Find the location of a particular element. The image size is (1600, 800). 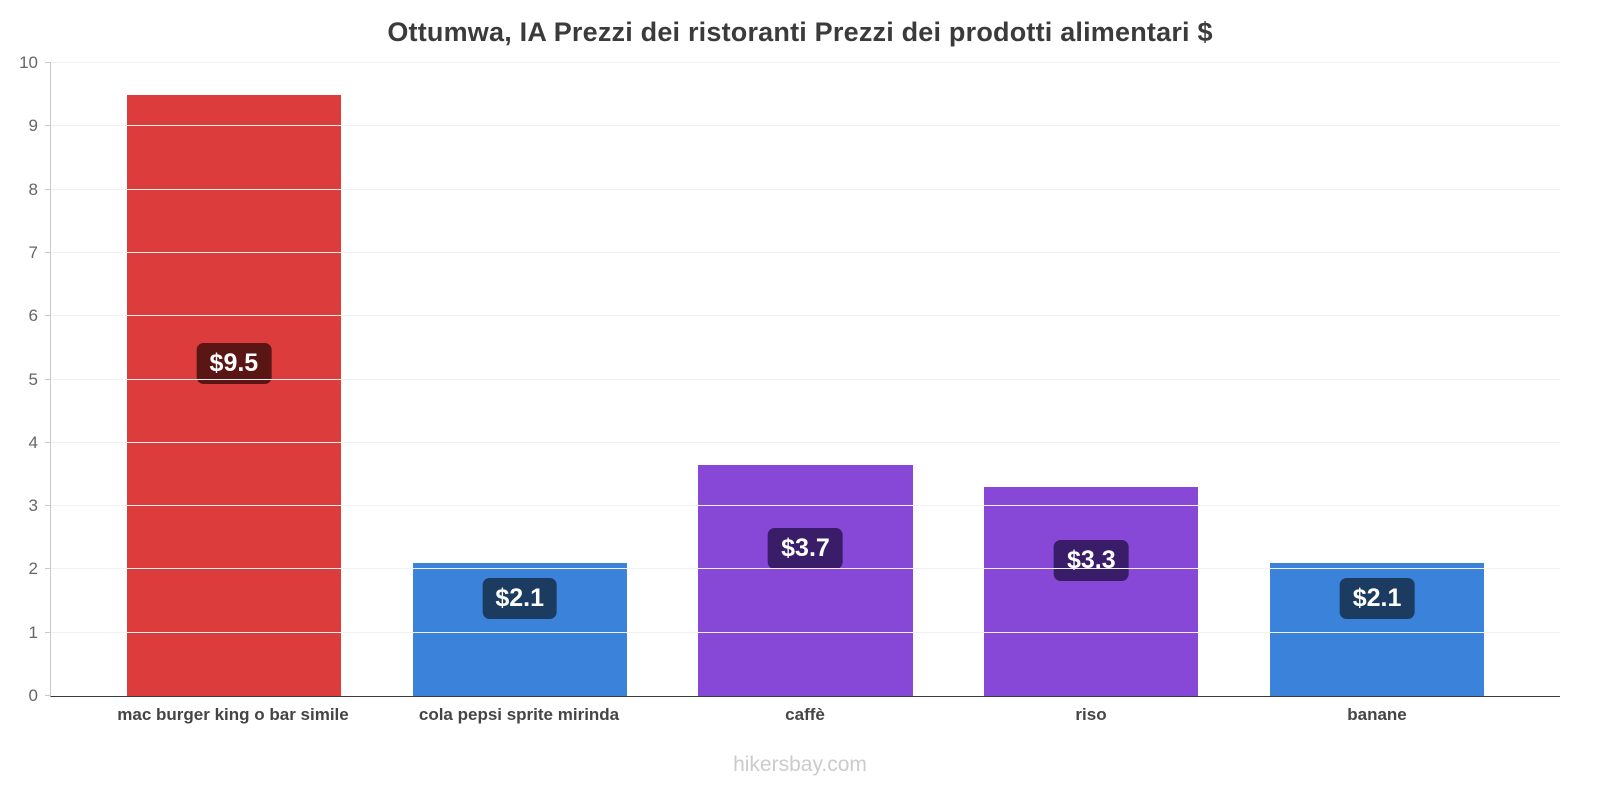

y-axis-tick-label: 8 is located at coordinates (33, 189).